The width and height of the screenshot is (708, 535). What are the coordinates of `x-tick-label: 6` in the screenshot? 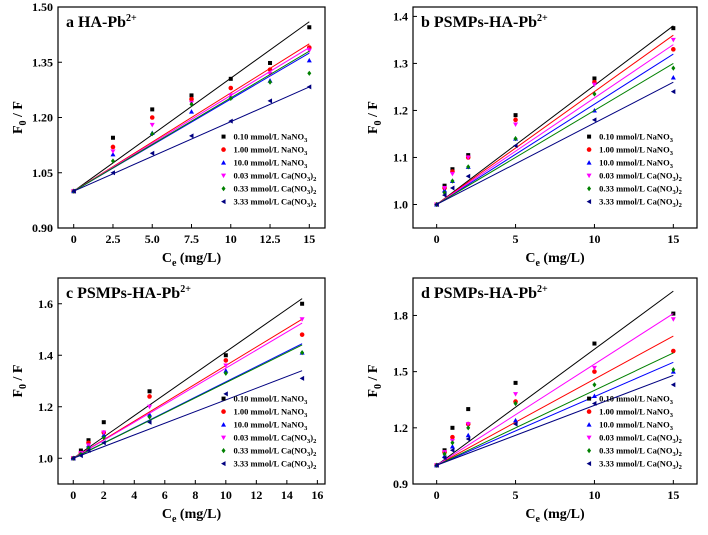 It's located at (165, 495).